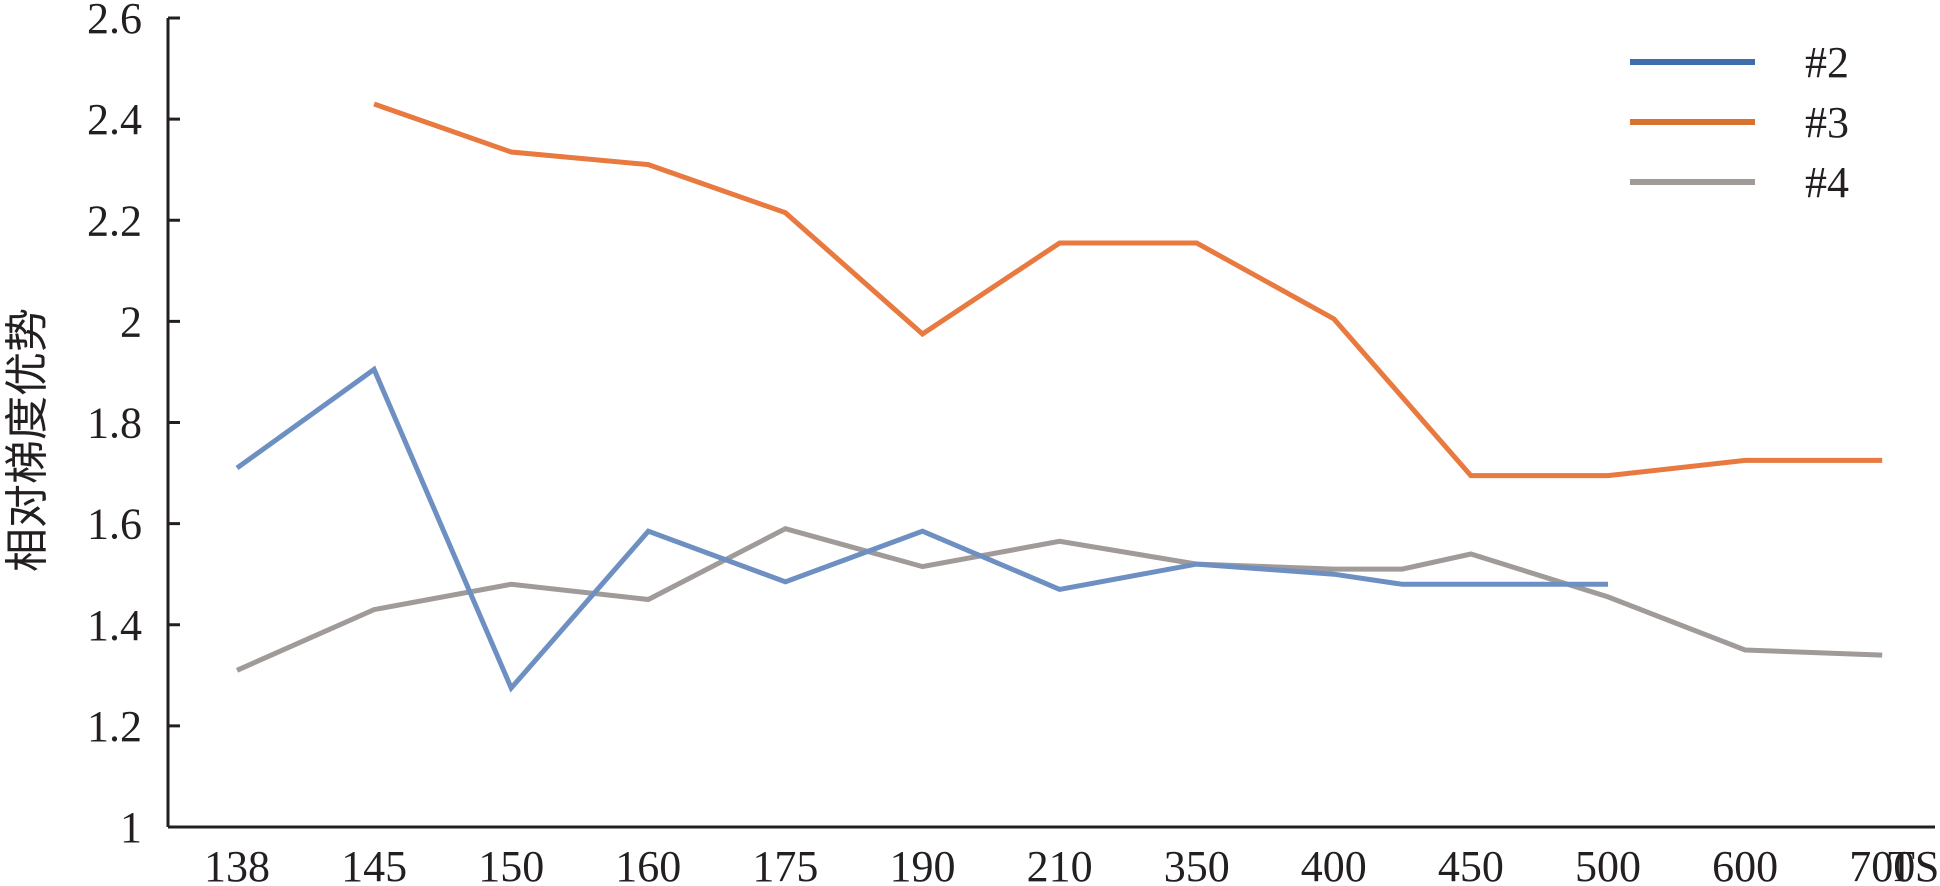 This screenshot has height=886, width=1940. Describe the element at coordinates (1471, 864) in the screenshot. I see `x-tick-label: 450` at that location.